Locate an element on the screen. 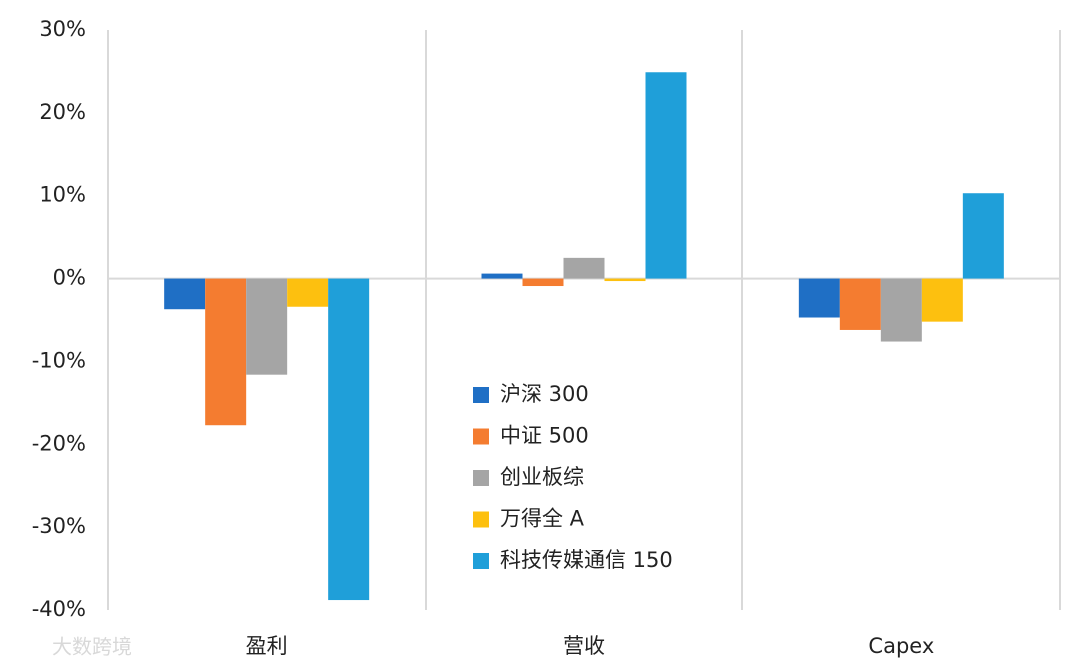  legend-label: 科技传媒通信 150 is located at coordinates (586, 560).